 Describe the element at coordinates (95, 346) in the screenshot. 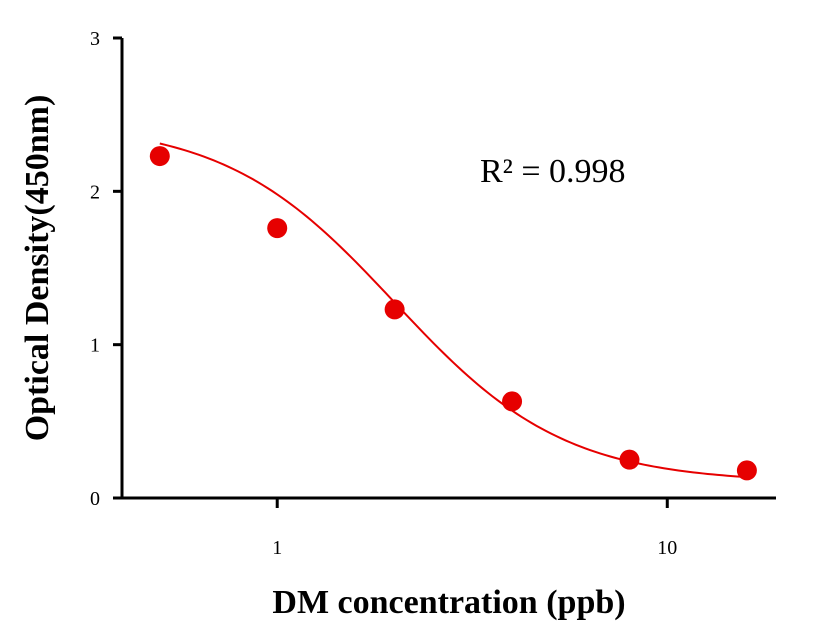

I see `y-tick-label: 1` at that location.